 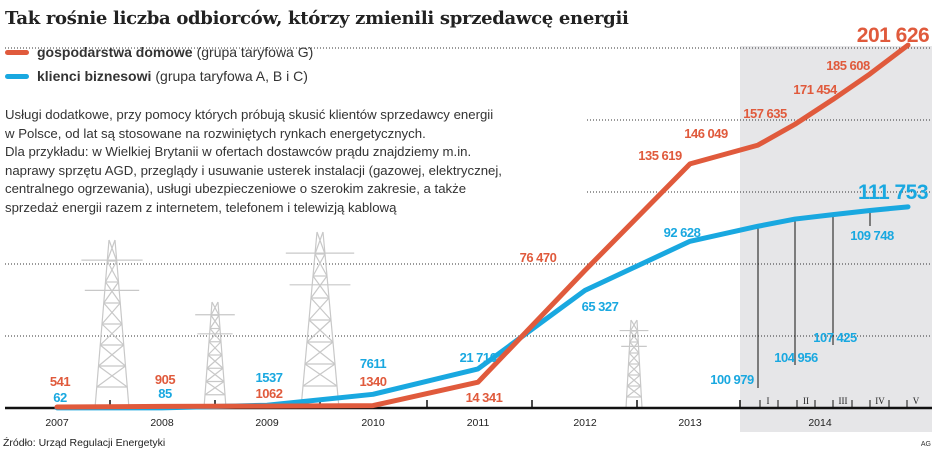 I want to click on month-label: IV, so click(x=880, y=401).